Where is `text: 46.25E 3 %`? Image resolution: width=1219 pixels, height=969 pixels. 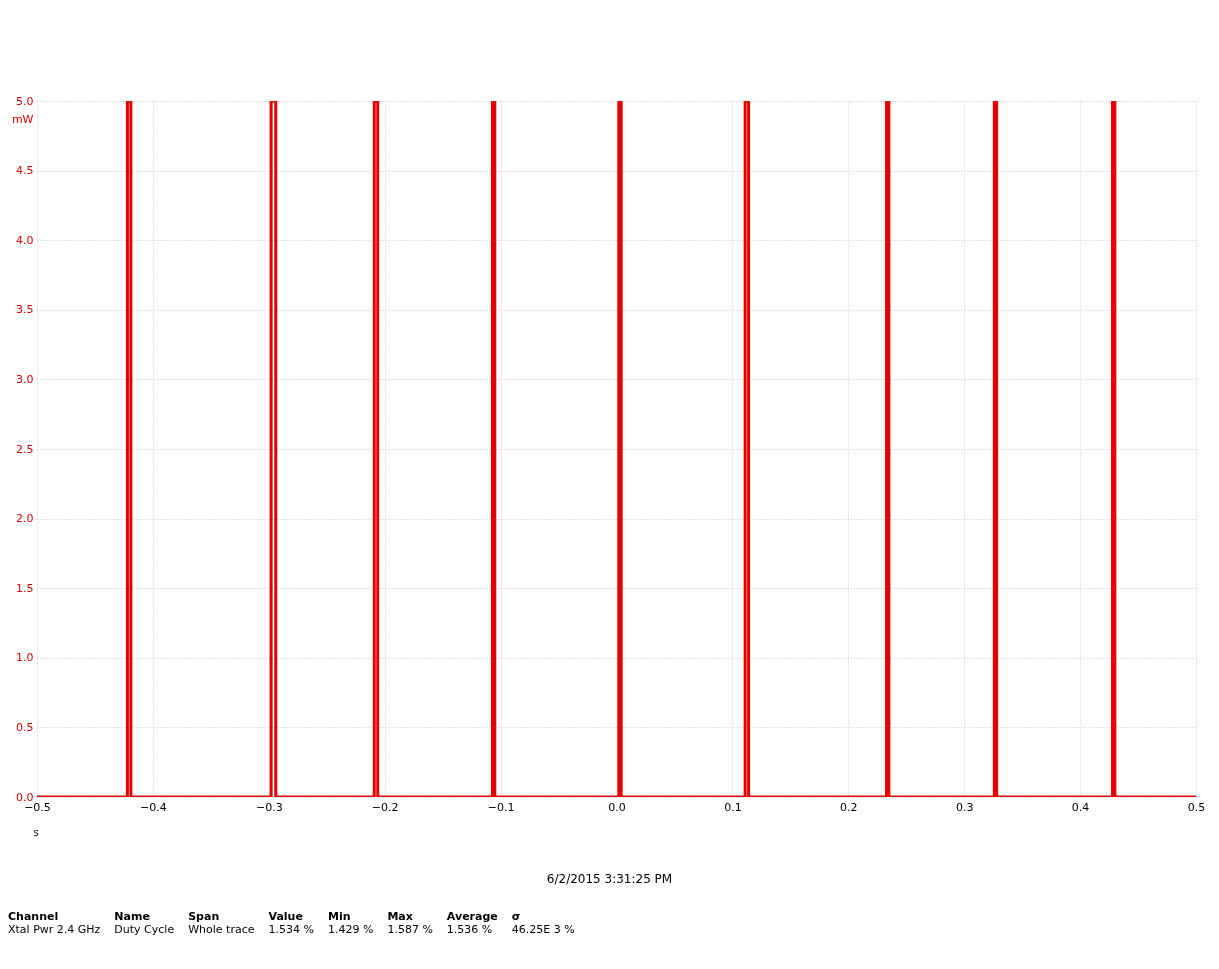
text: 46.25E 3 % is located at coordinates (543, 929).